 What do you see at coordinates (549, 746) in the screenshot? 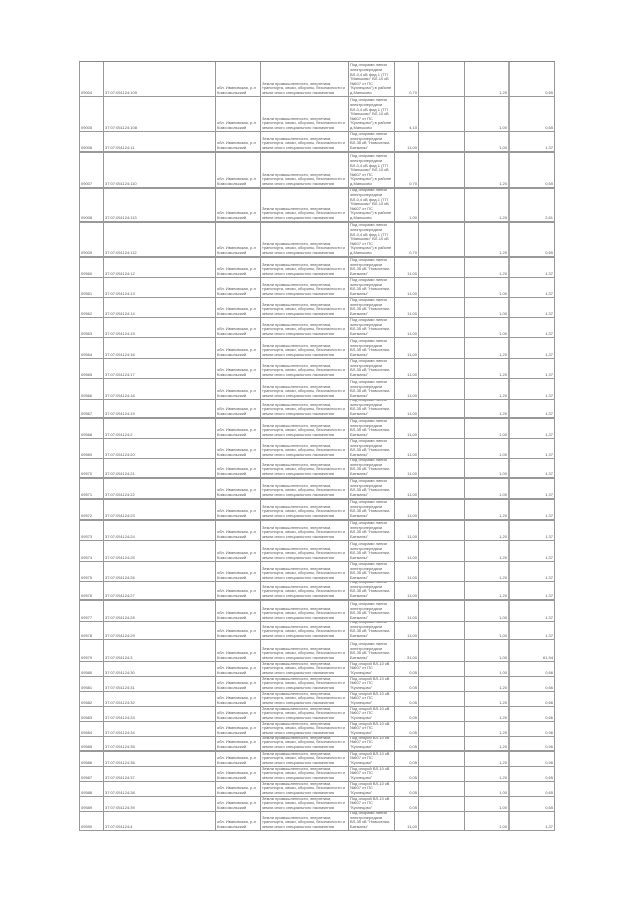
I see `cell-value-text: 0,96` at bounding box center [549, 746].